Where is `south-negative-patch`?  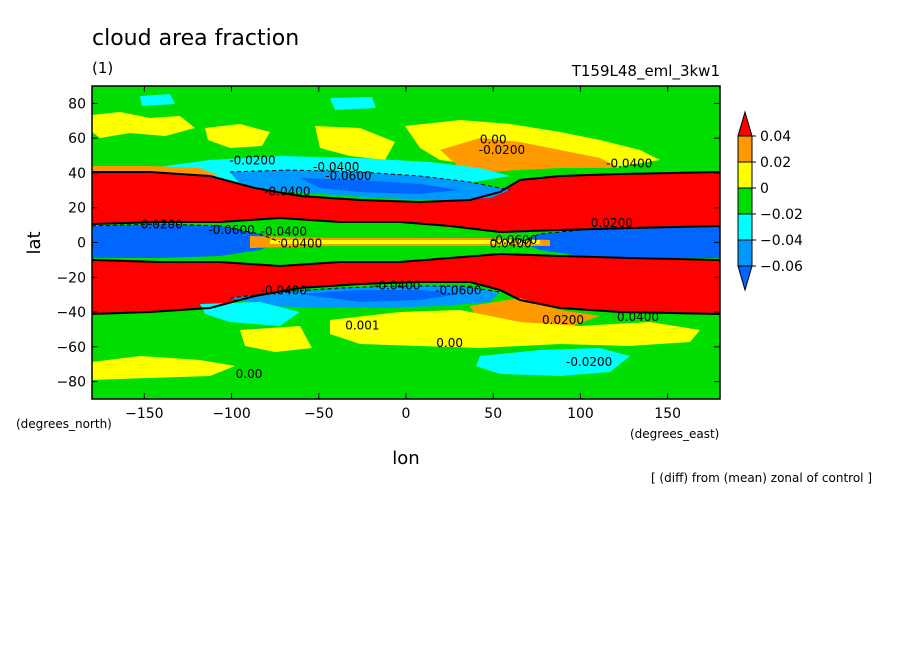
south-negative-patch is located at coordinates (250, 314).